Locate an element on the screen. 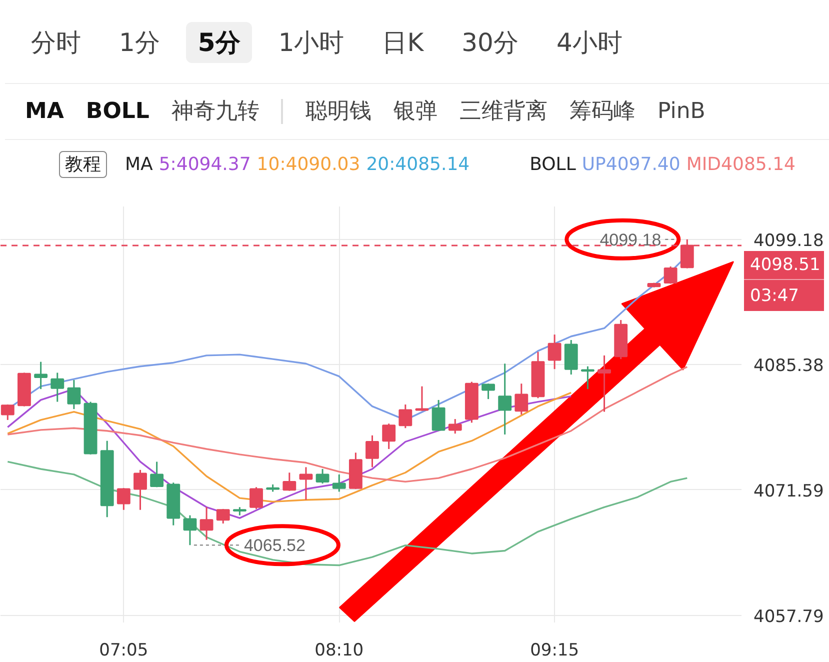 The width and height of the screenshot is (829, 662). text: 10:4090.03 is located at coordinates (308, 165).